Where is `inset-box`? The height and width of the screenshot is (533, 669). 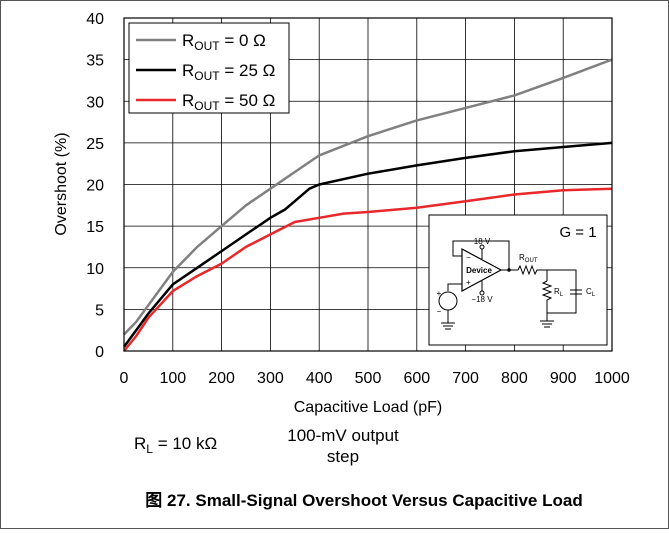 inset-box is located at coordinates (518, 280).